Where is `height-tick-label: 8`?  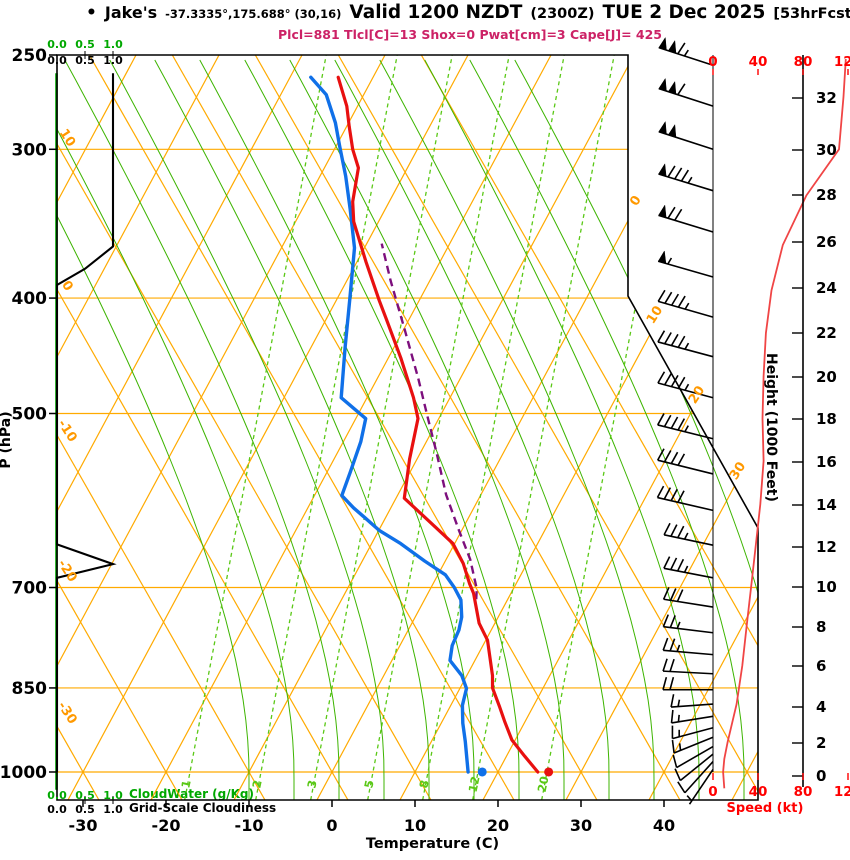 height-tick-label: 8 is located at coordinates (821, 627).